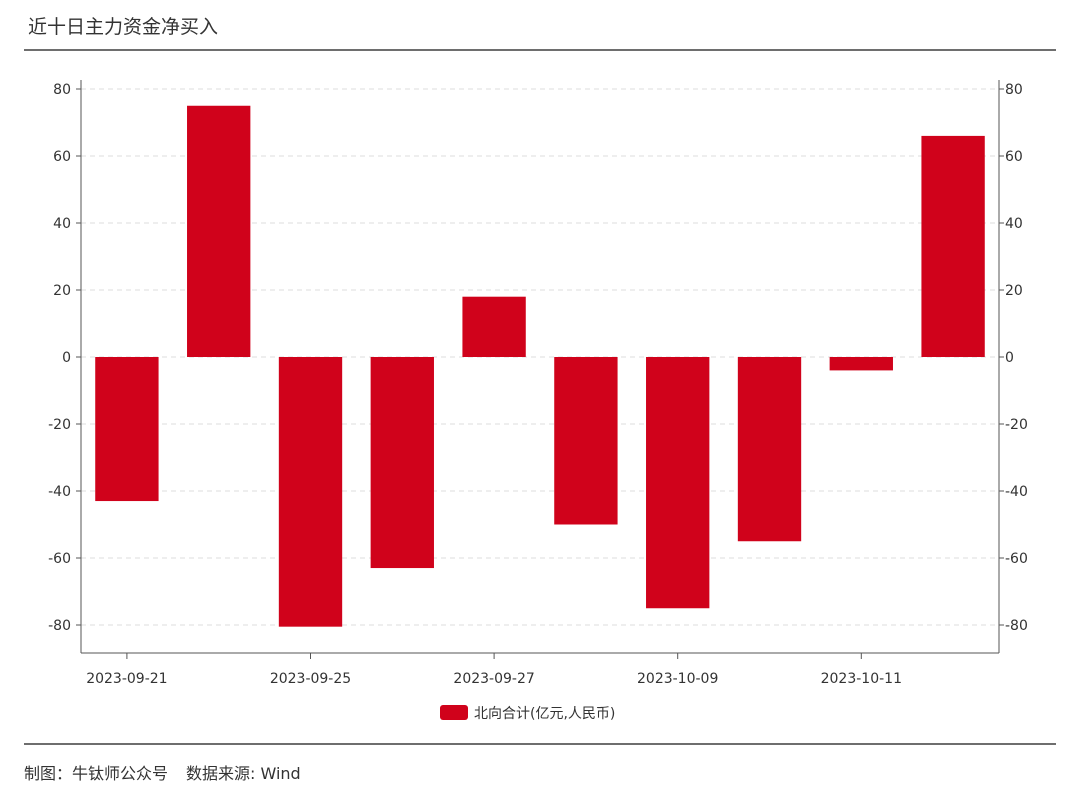 The height and width of the screenshot is (793, 1080). Describe the element at coordinates (126, 679) in the screenshot. I see `x-tick-label: 2023-09-21` at that location.